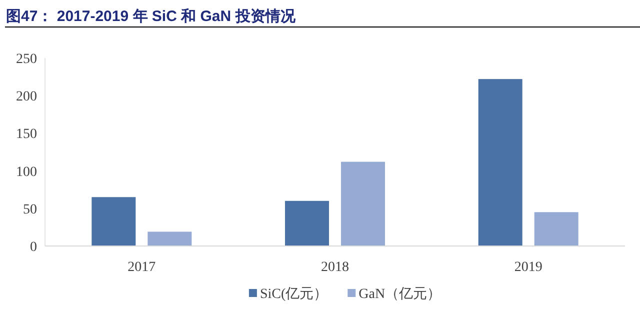 The width and height of the screenshot is (640, 334). Describe the element at coordinates (26, 59) in the screenshot. I see `y-tick-label: 250` at that location.